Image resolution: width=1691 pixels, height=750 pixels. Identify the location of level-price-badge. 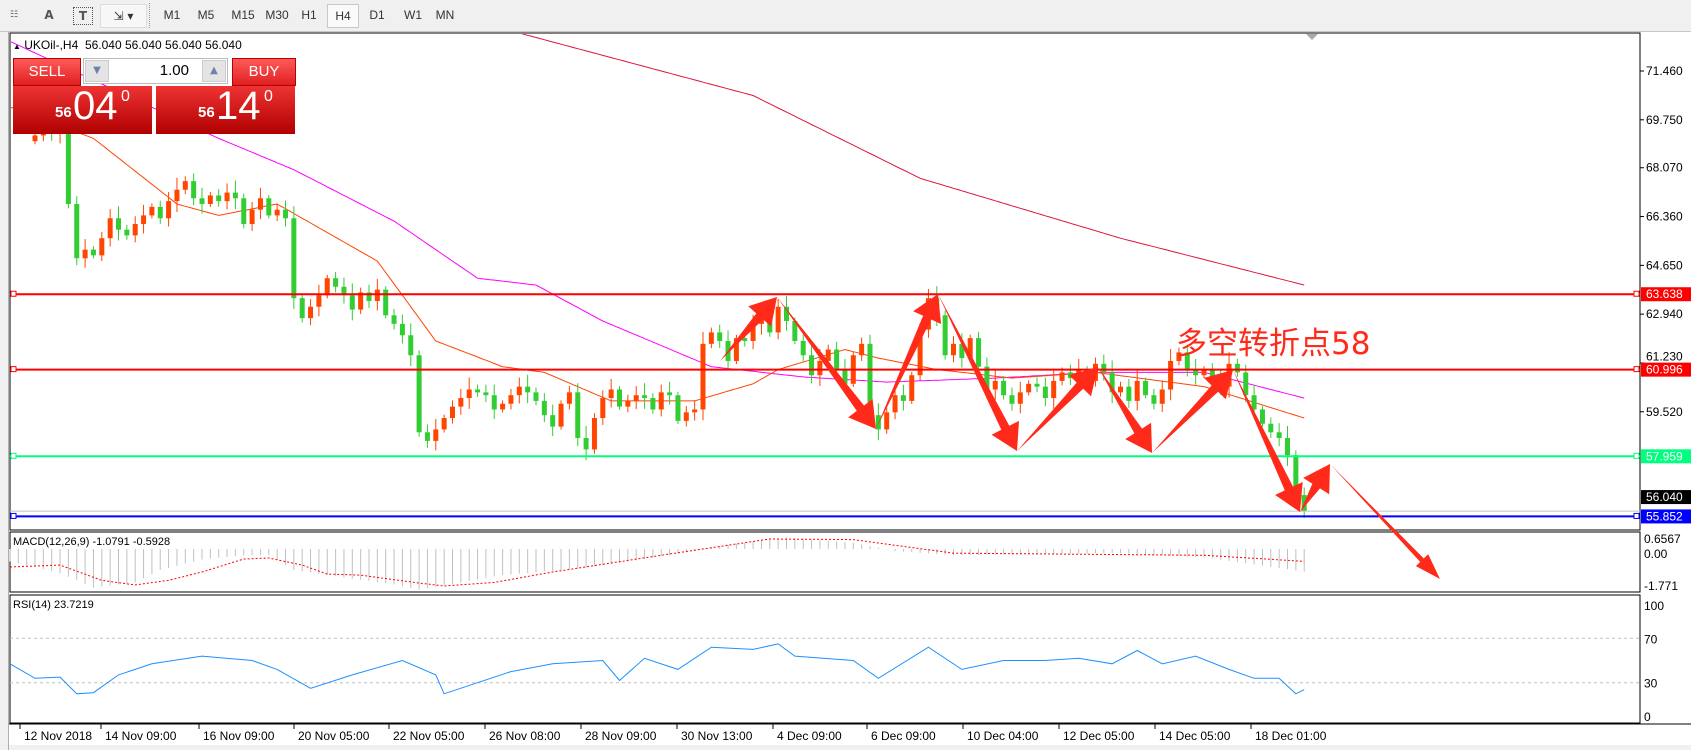
(1666, 516).